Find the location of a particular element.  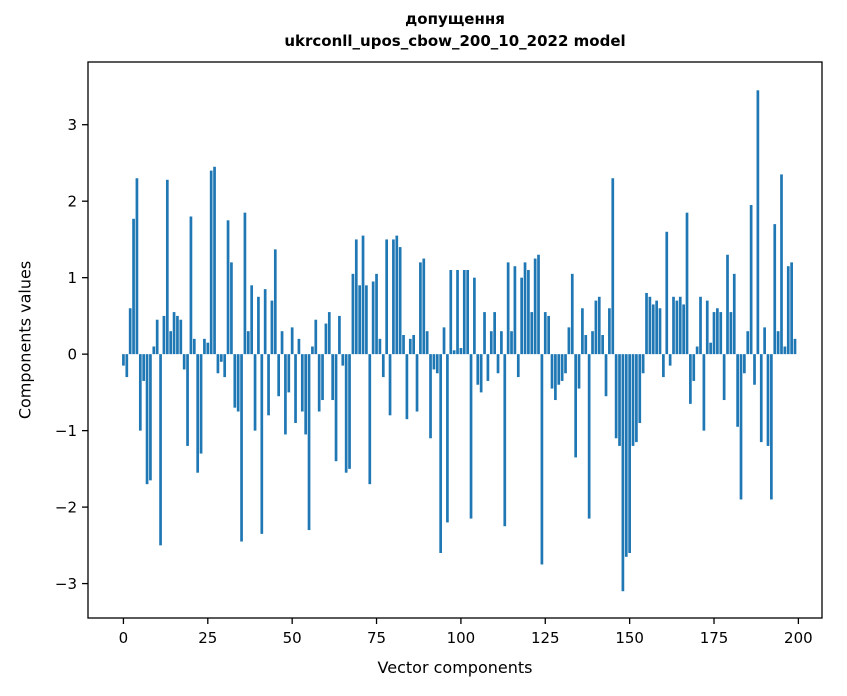

y-tick-label: 2 is located at coordinates (72, 202).